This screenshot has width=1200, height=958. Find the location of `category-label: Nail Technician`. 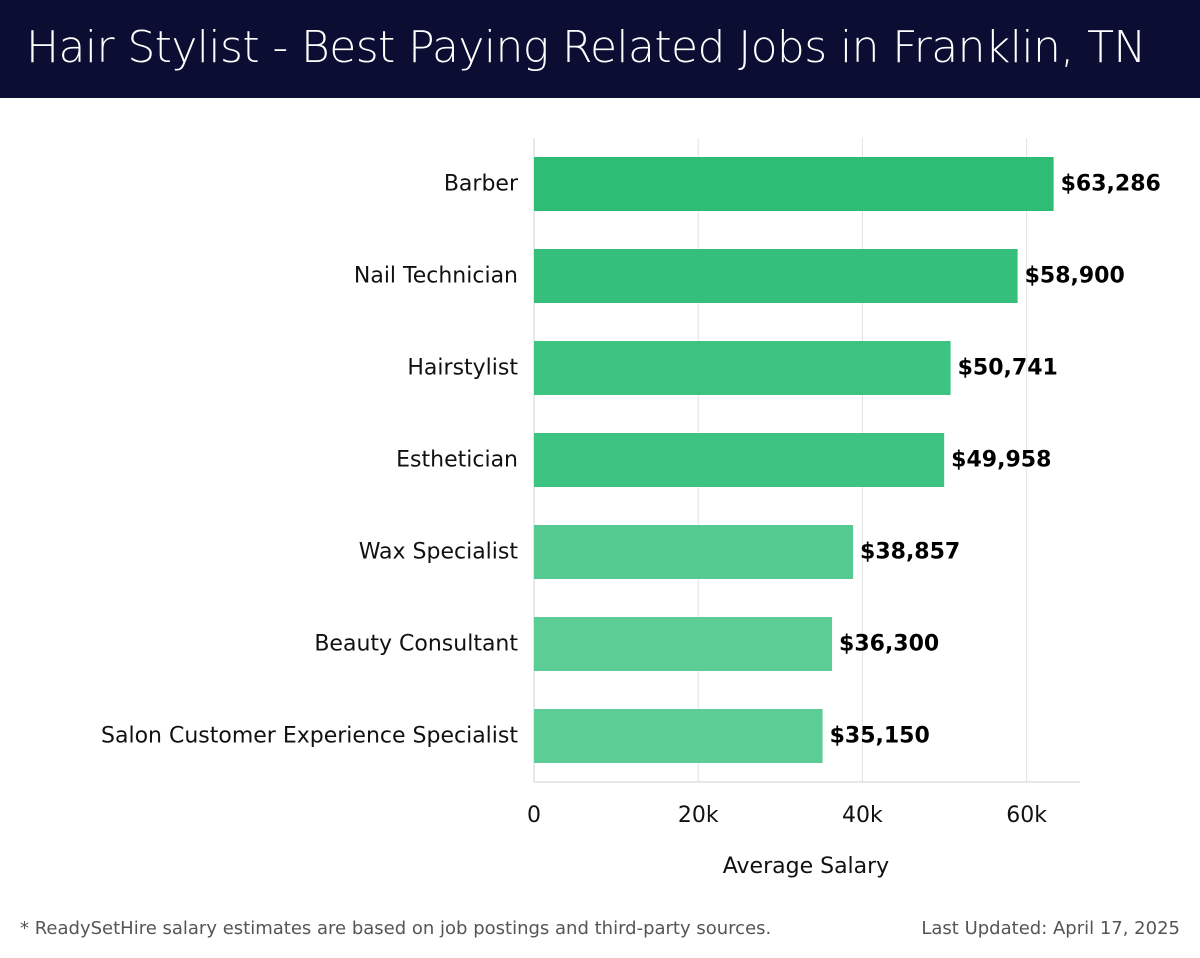

category-label: Nail Technician is located at coordinates (436, 276).